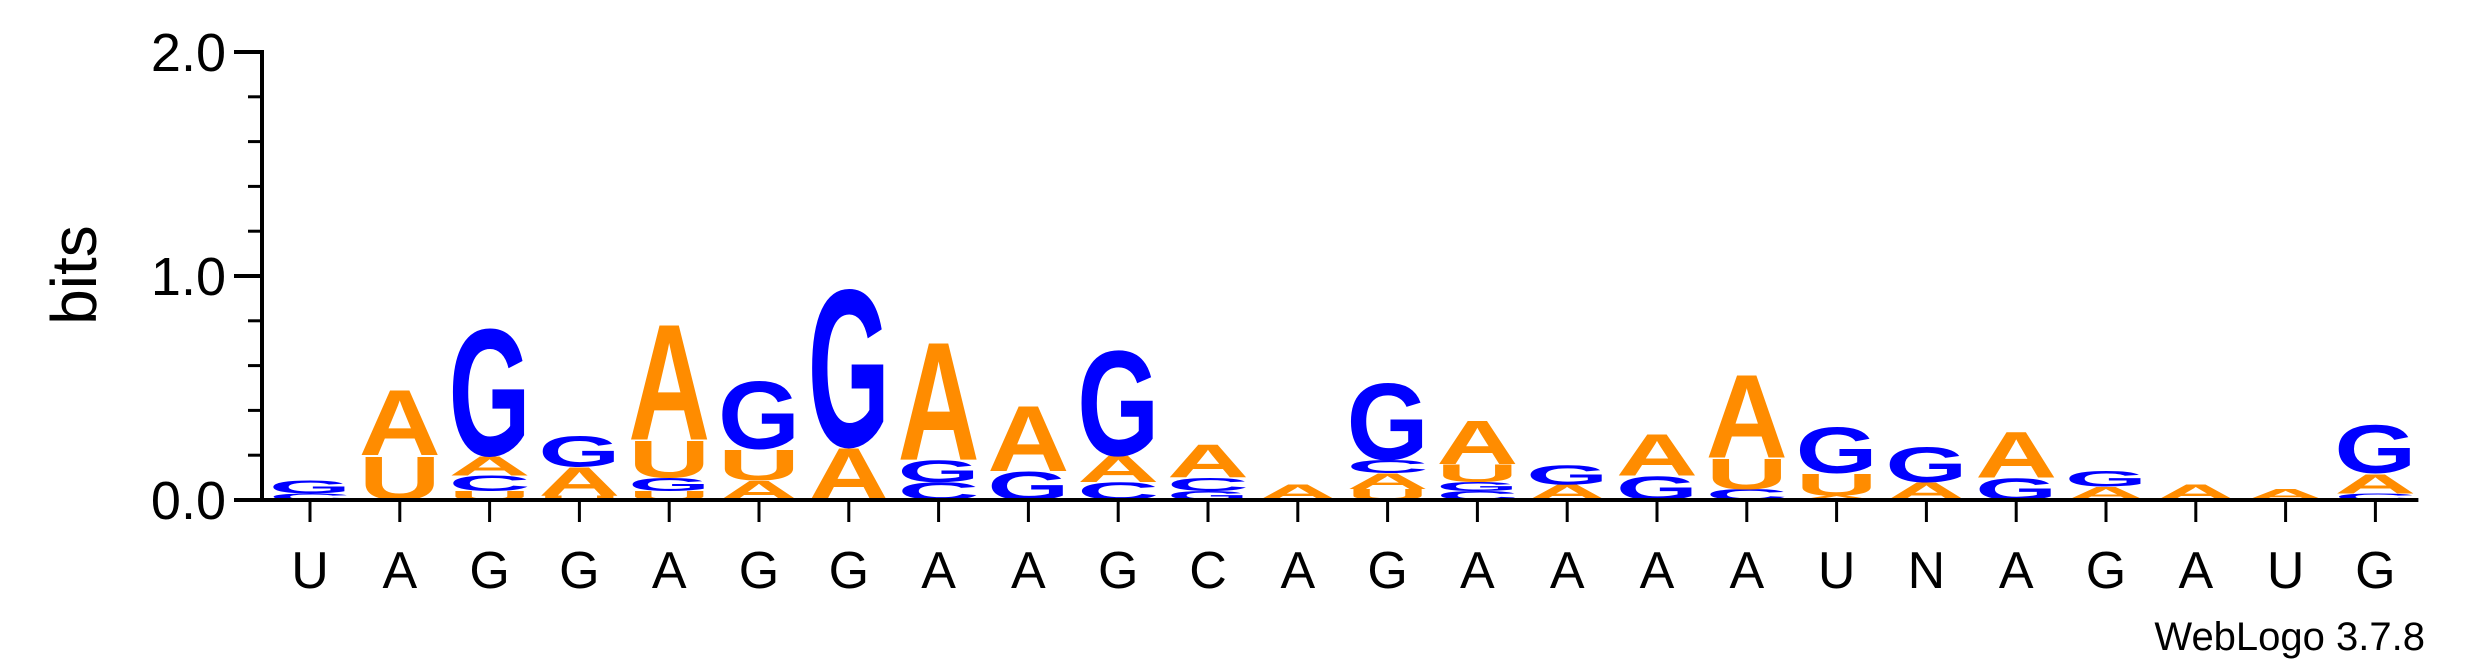  Describe the element at coordinates (2289, 637) in the screenshot. I see `weblogo-credit: WebLogo 3.7.8` at that location.